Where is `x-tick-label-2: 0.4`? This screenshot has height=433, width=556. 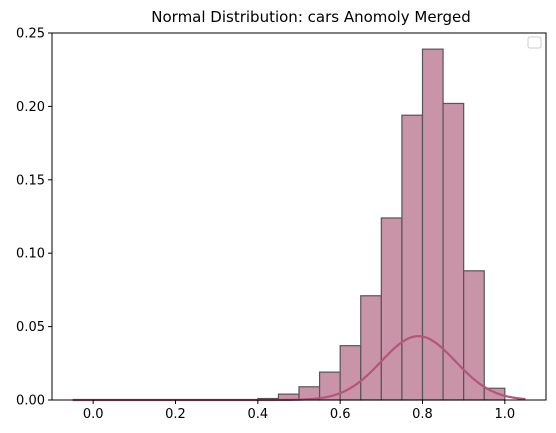 x-tick-label-2: 0.4 is located at coordinates (257, 414).